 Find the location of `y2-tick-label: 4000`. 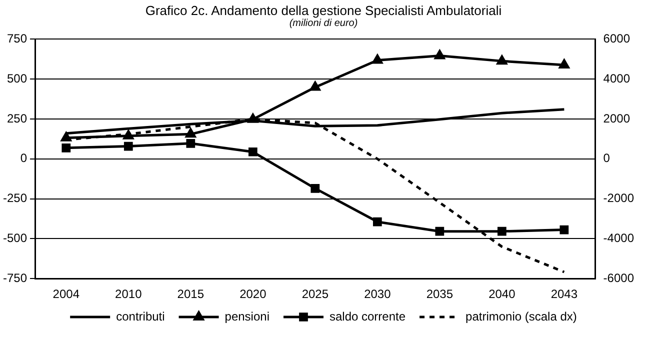

y2-tick-label: 4000 is located at coordinates (616, 78).